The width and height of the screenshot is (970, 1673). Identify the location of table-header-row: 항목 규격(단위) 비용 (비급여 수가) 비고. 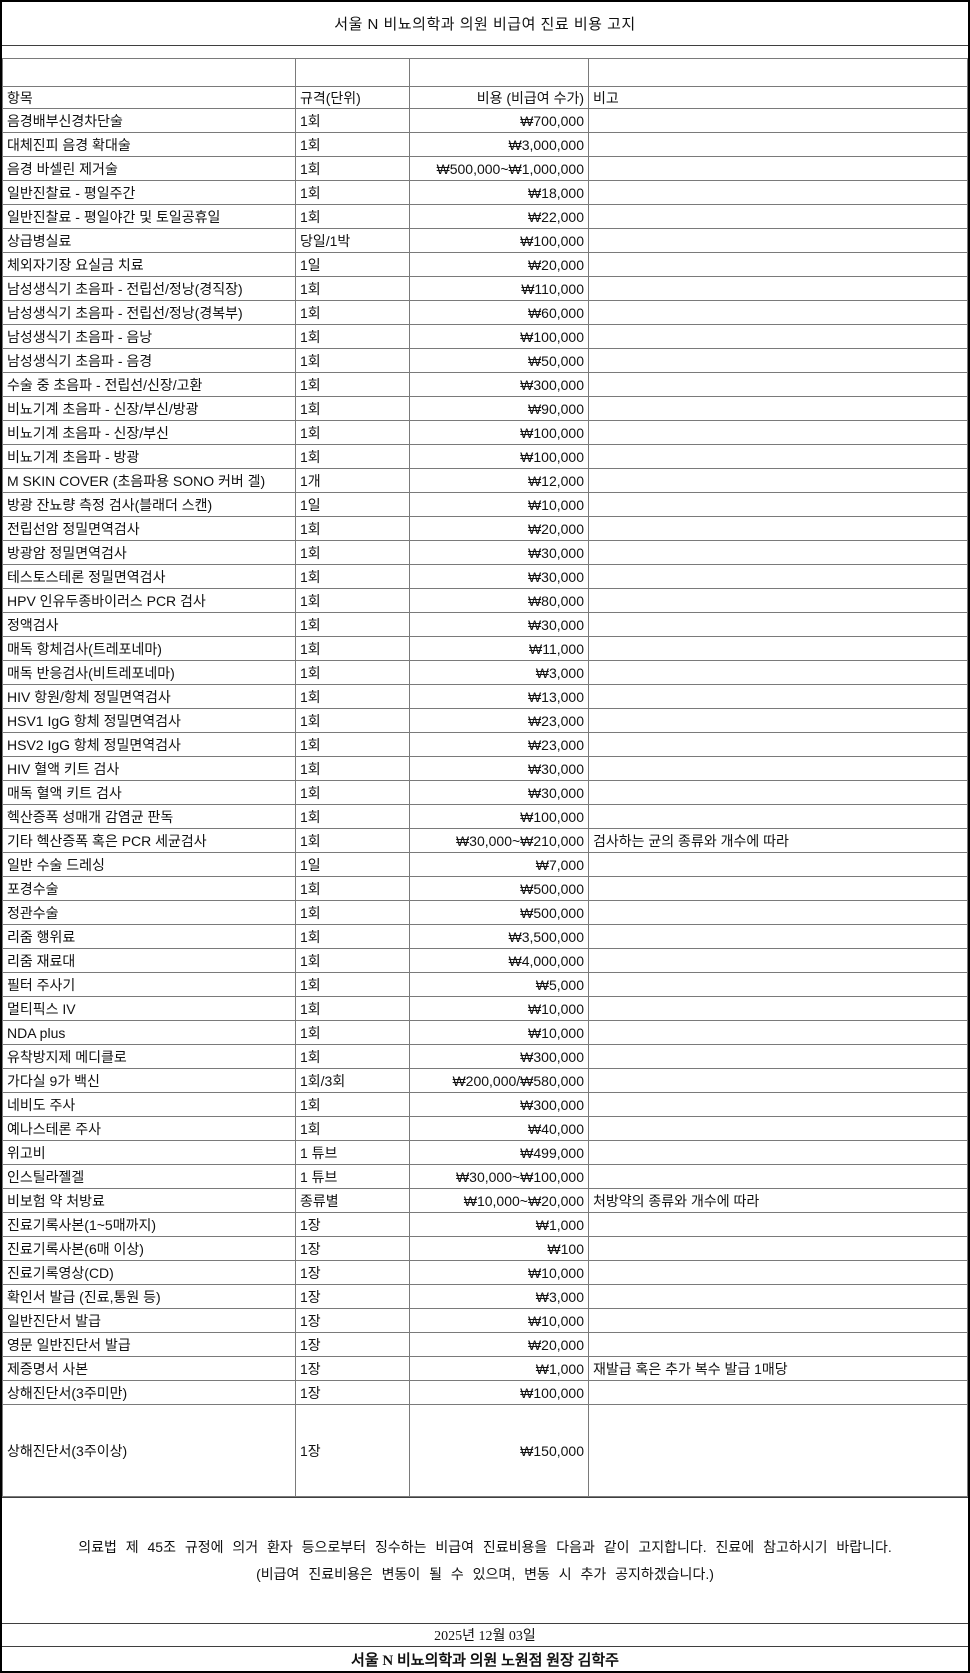
(485, 97).